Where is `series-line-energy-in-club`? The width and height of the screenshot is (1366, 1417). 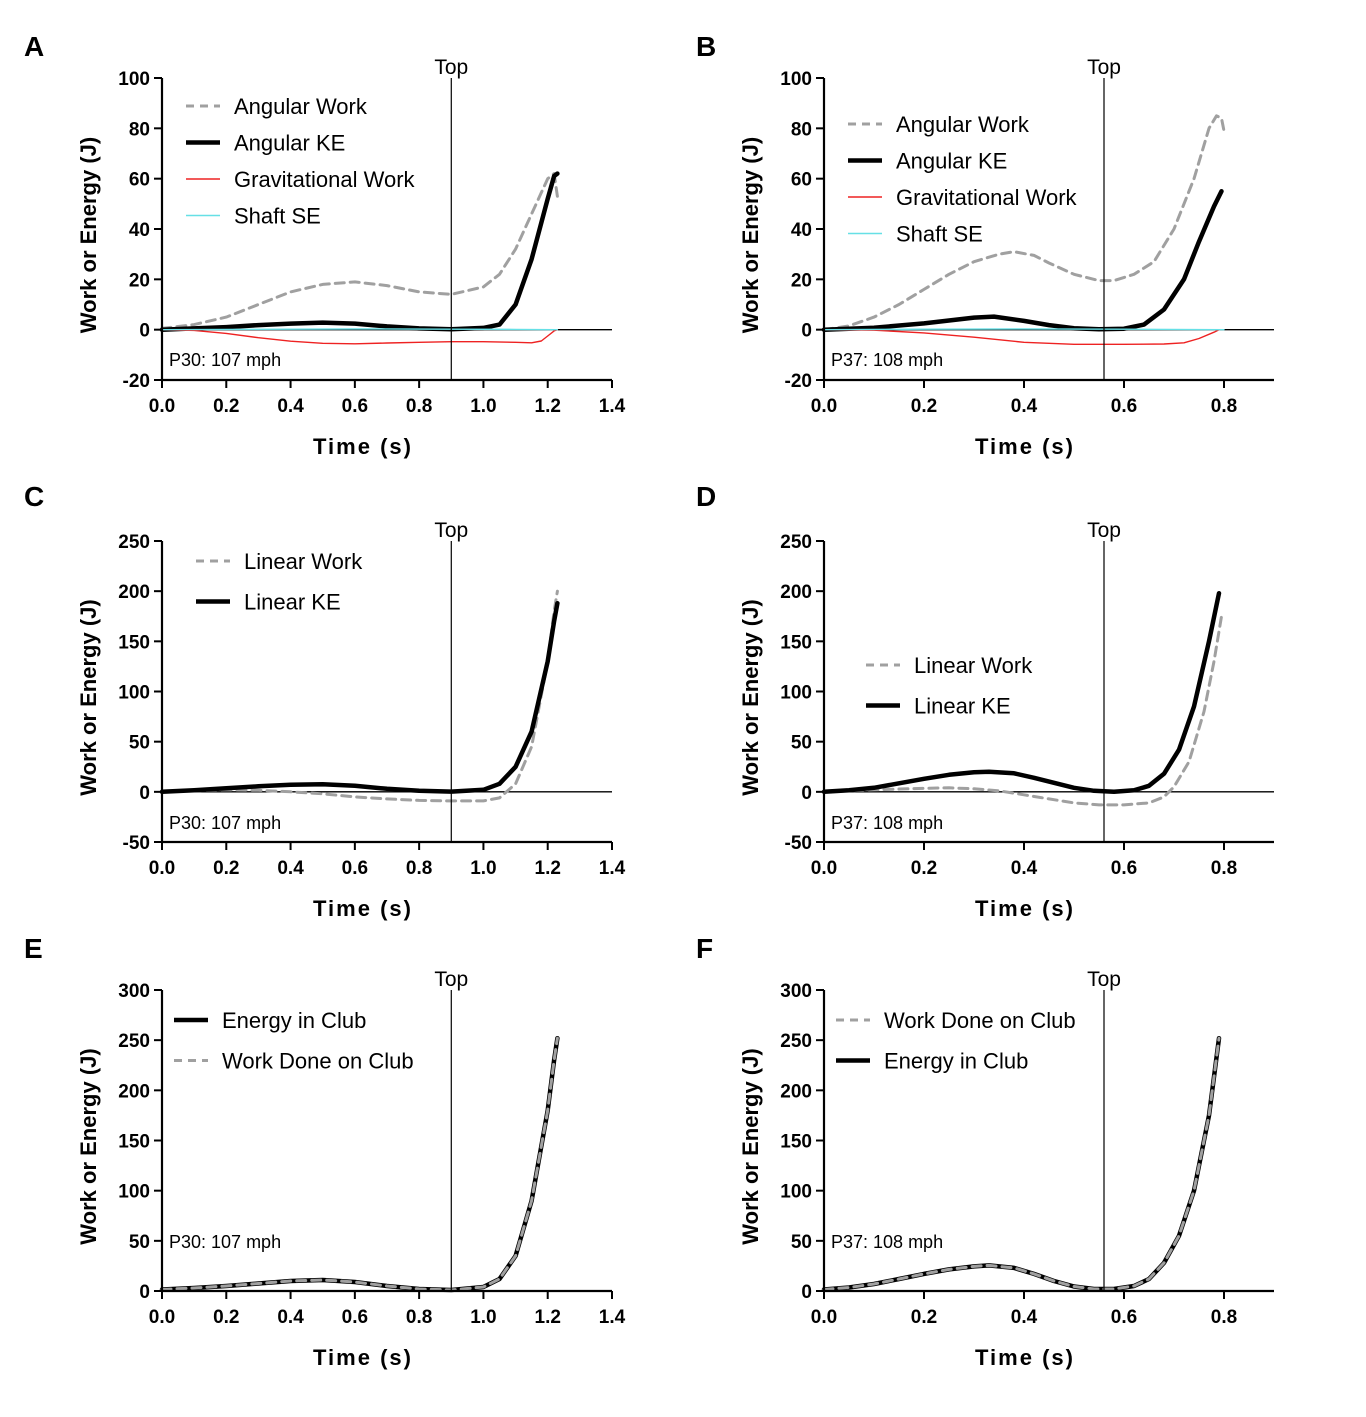
series-line-energy-in-club is located at coordinates (359, 1164).